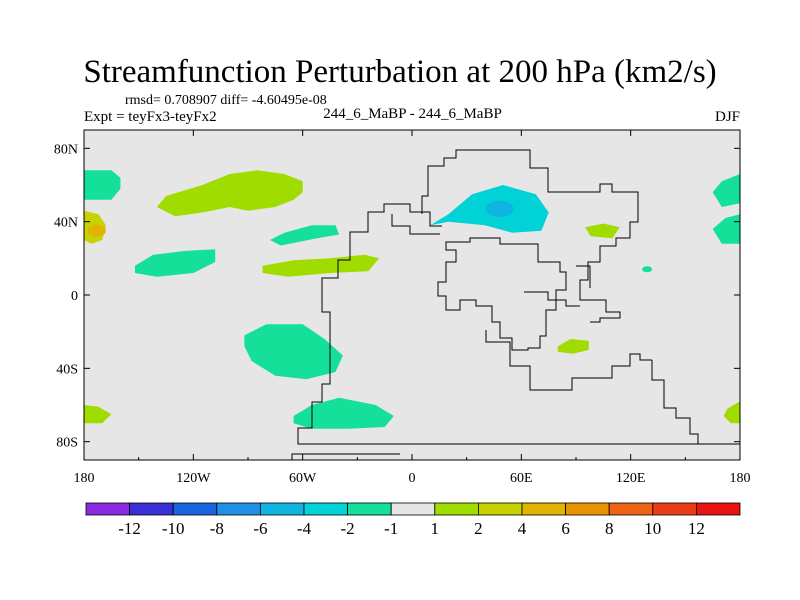  I want to click on y-tick-label: 80S, so click(67, 443).